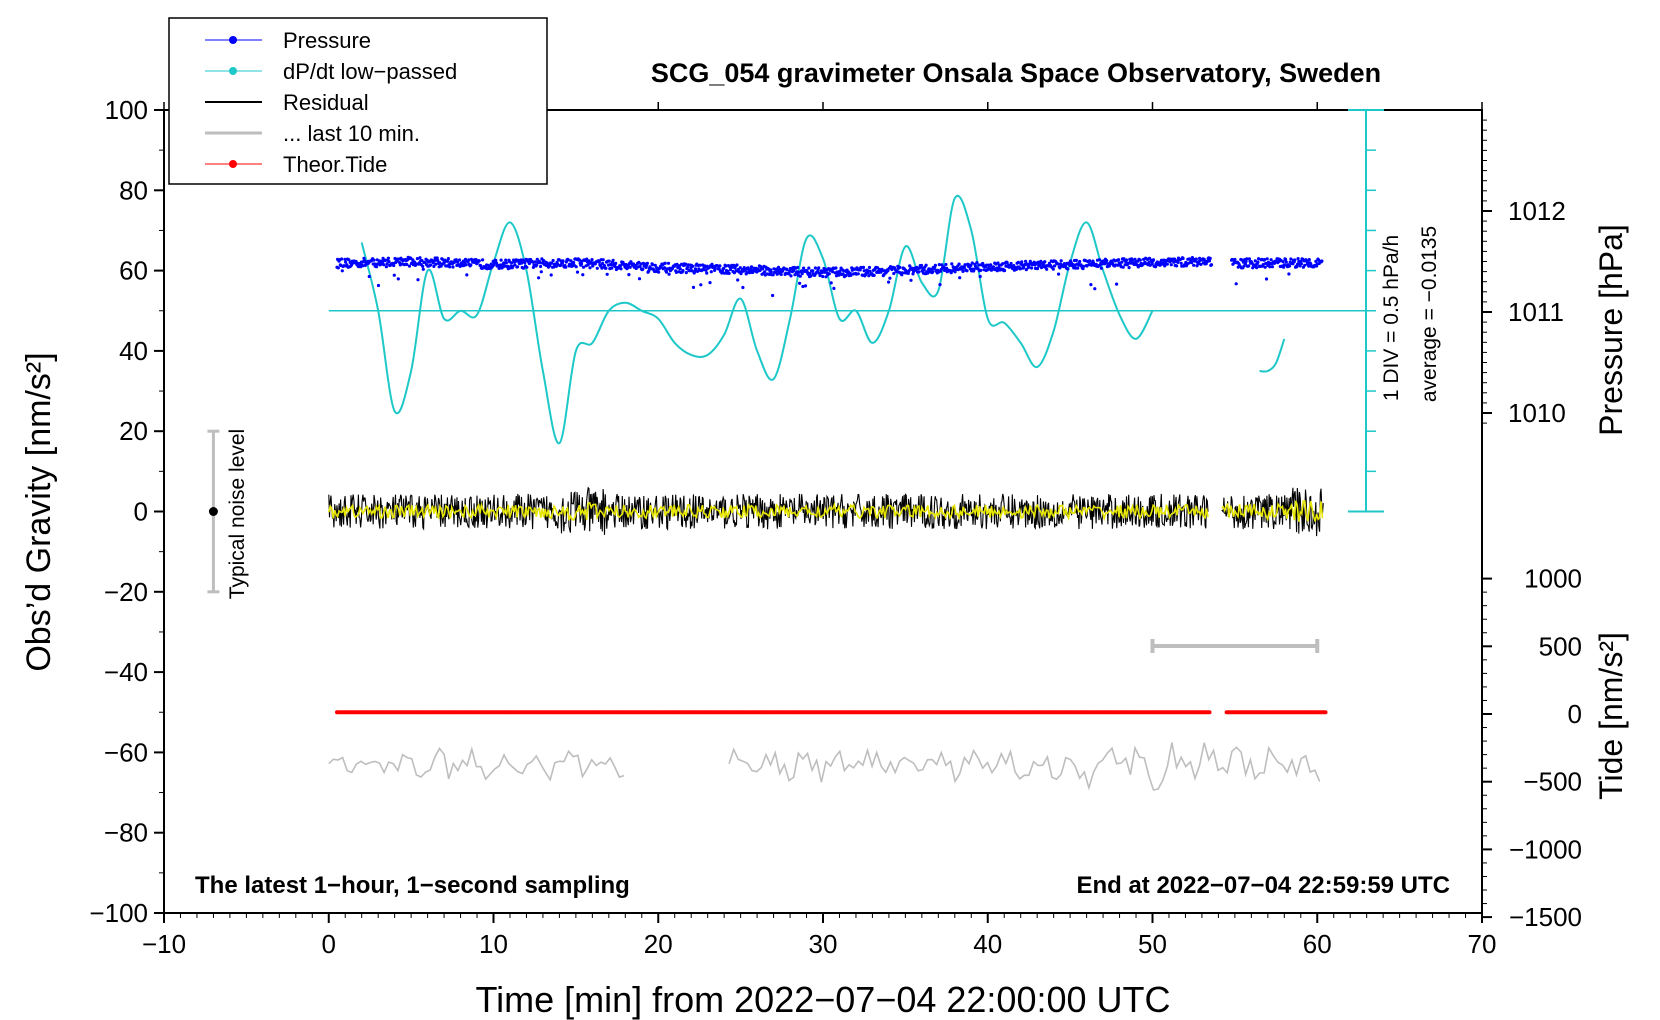 The height and width of the screenshot is (1020, 1660). I want to click on div-label: 1 DIV = 0.5 hPa/h, so click(1391, 318).